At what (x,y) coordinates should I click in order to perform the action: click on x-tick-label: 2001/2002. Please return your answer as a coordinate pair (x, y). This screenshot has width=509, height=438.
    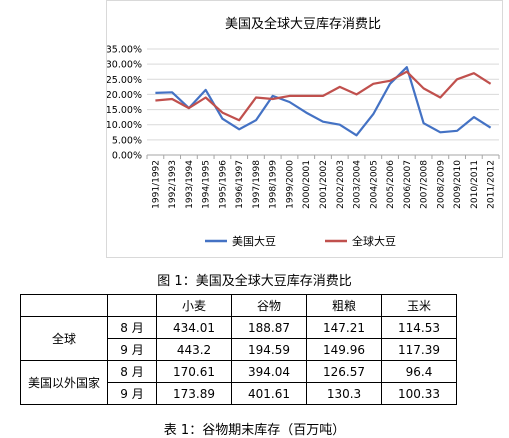
    Looking at the image, I should click on (324, 184).